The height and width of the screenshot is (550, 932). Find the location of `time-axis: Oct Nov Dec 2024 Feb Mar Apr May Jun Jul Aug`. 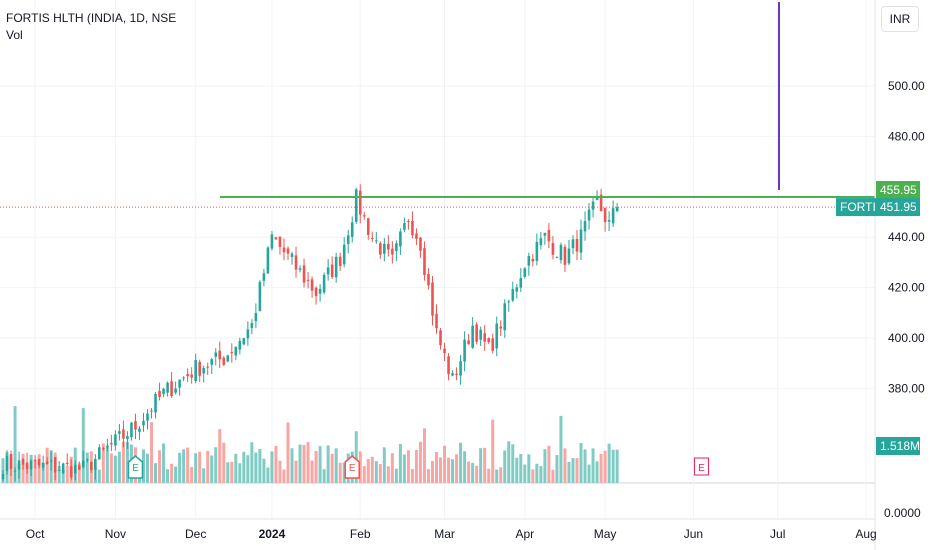

time-axis: Oct Nov Dec 2024 Feb Mar Apr May Jun Jul Aug is located at coordinates (438, 529).